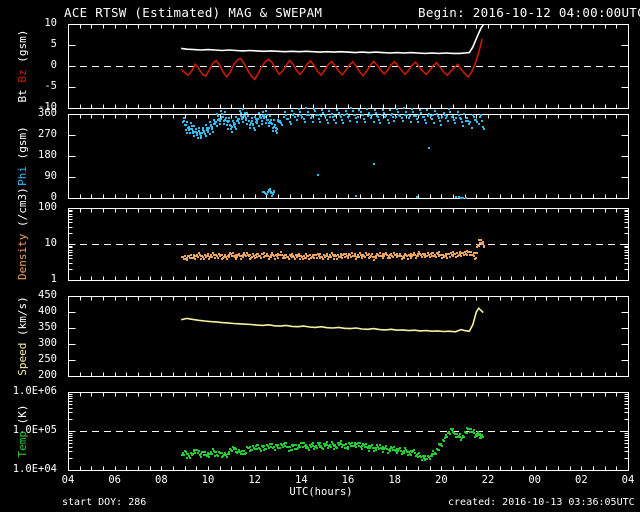  I want to click on panel-2-ytick: 90, so click(50, 176).